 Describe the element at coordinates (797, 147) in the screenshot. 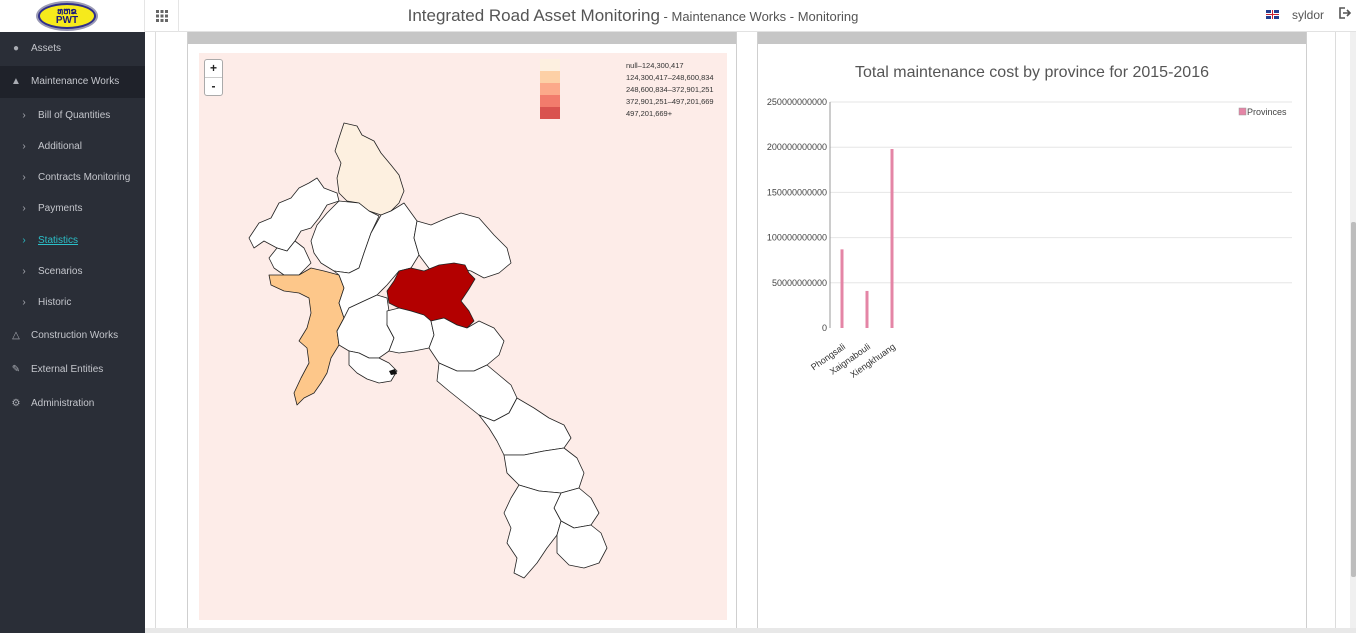

I see `y-tick-label: 200000000000` at that location.